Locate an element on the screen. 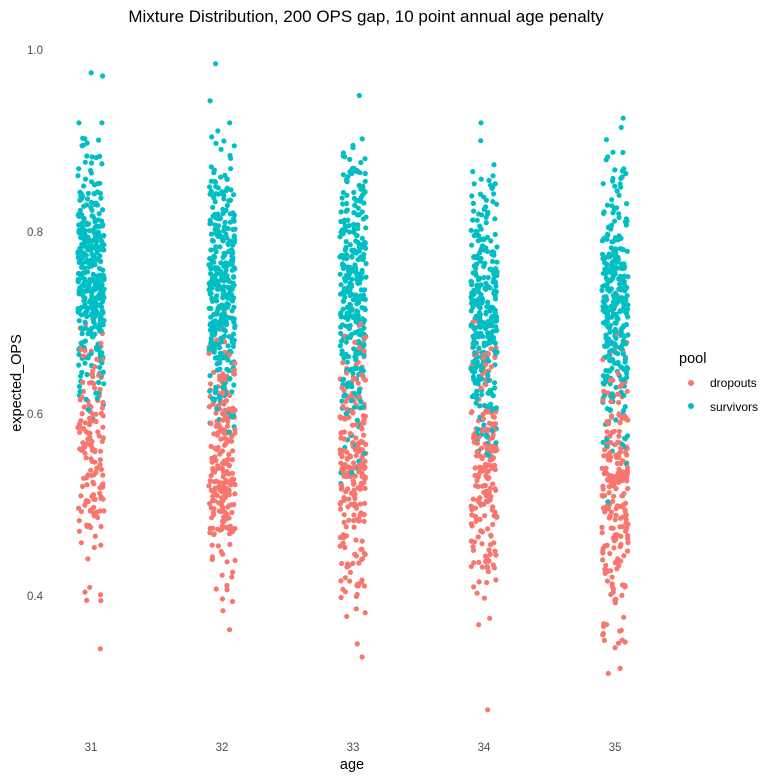 This screenshot has height=778, width=774. x-axis-ticks: 31 32 33 34 35 is located at coordinates (353, 748).